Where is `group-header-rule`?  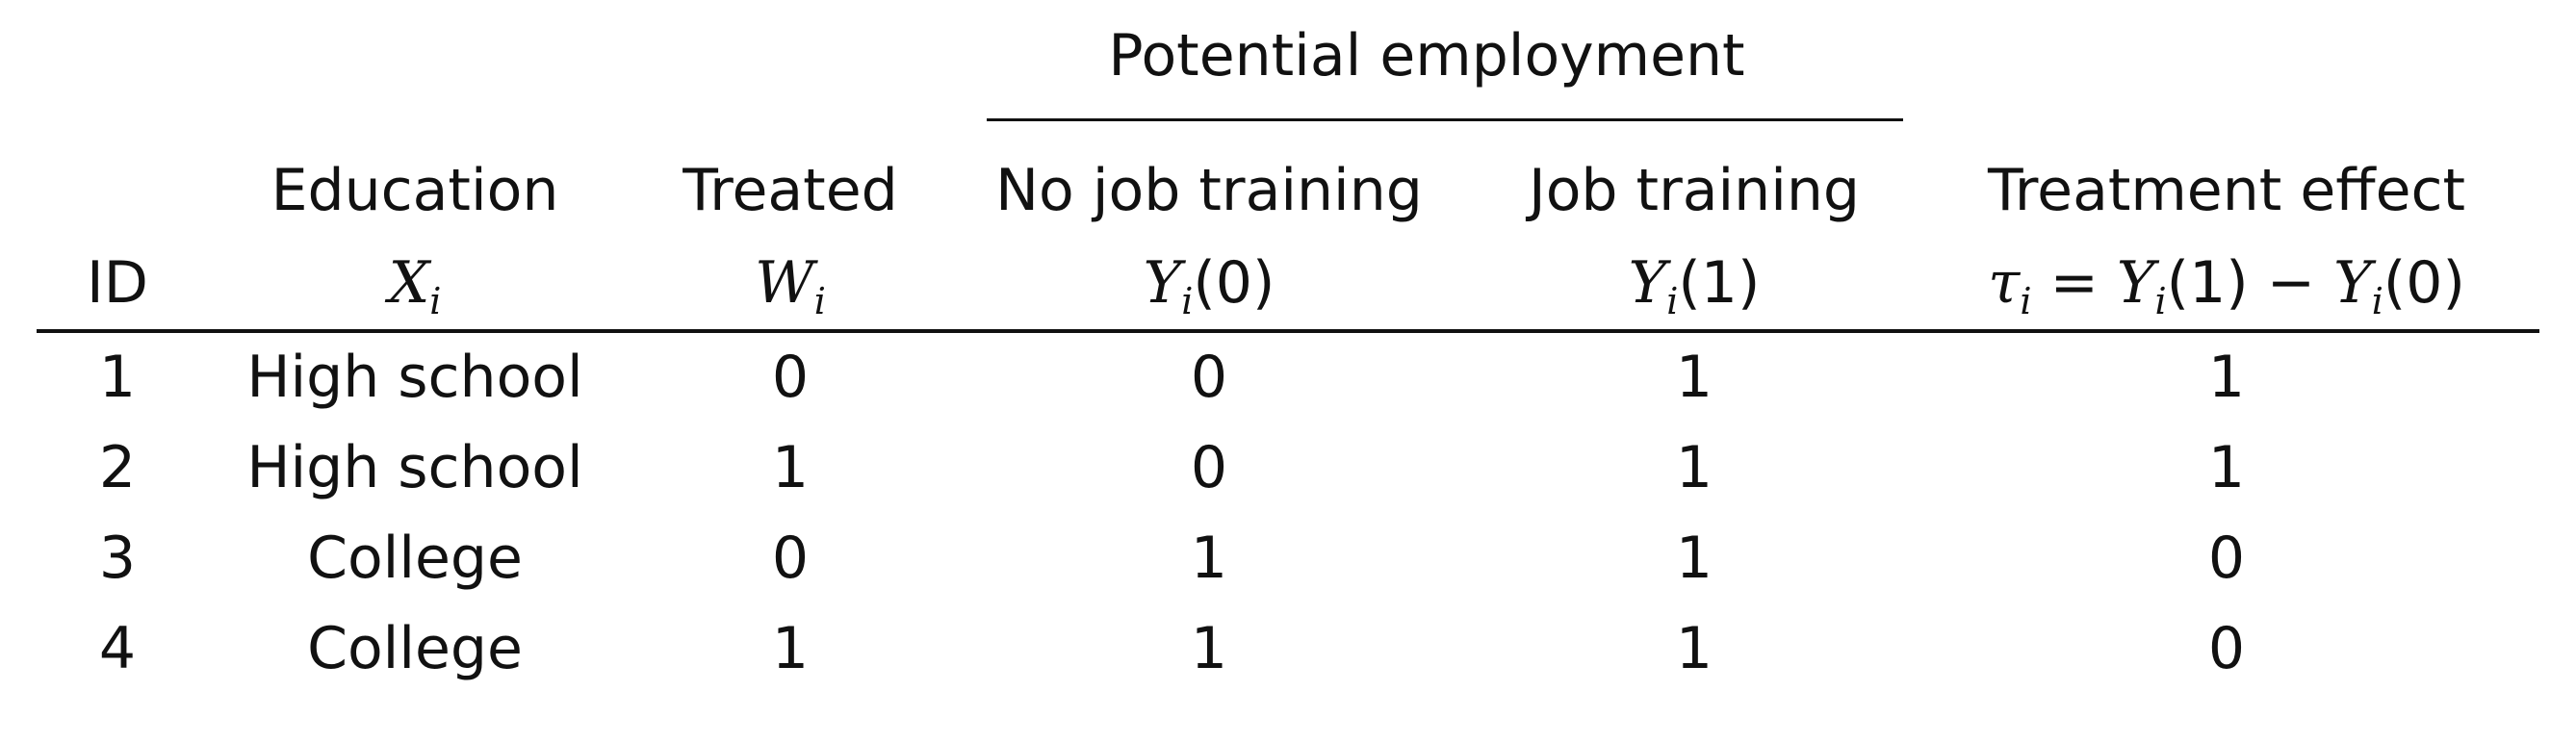 group-header-rule is located at coordinates (1445, 120).